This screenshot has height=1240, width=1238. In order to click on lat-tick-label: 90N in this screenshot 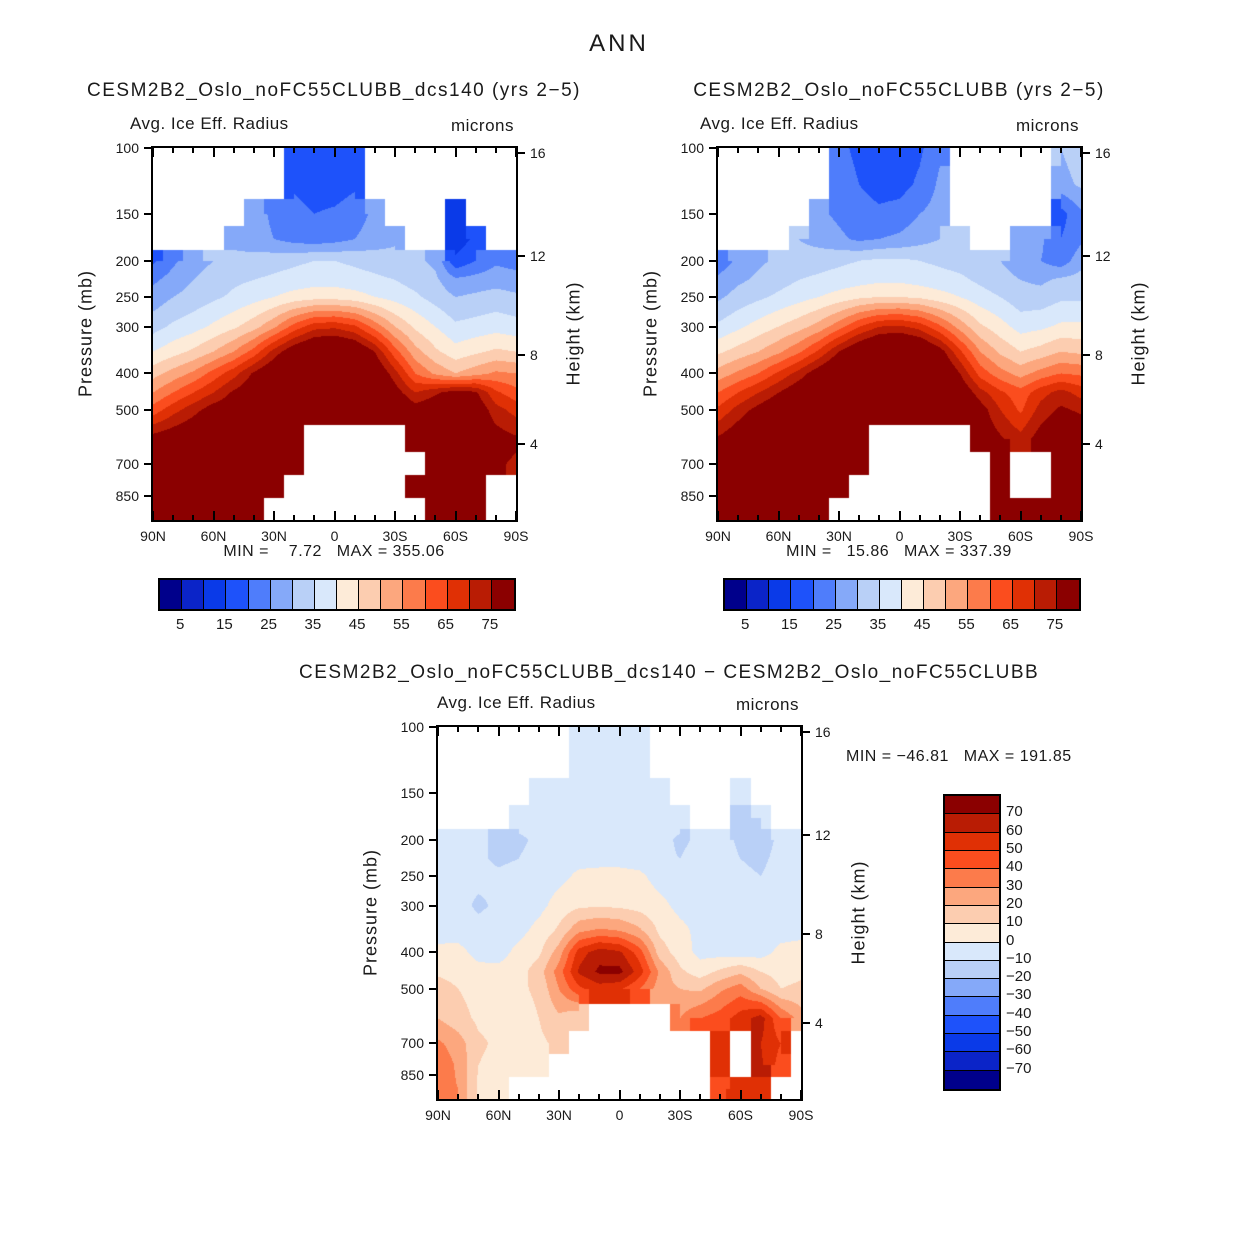, I will do `click(718, 536)`.